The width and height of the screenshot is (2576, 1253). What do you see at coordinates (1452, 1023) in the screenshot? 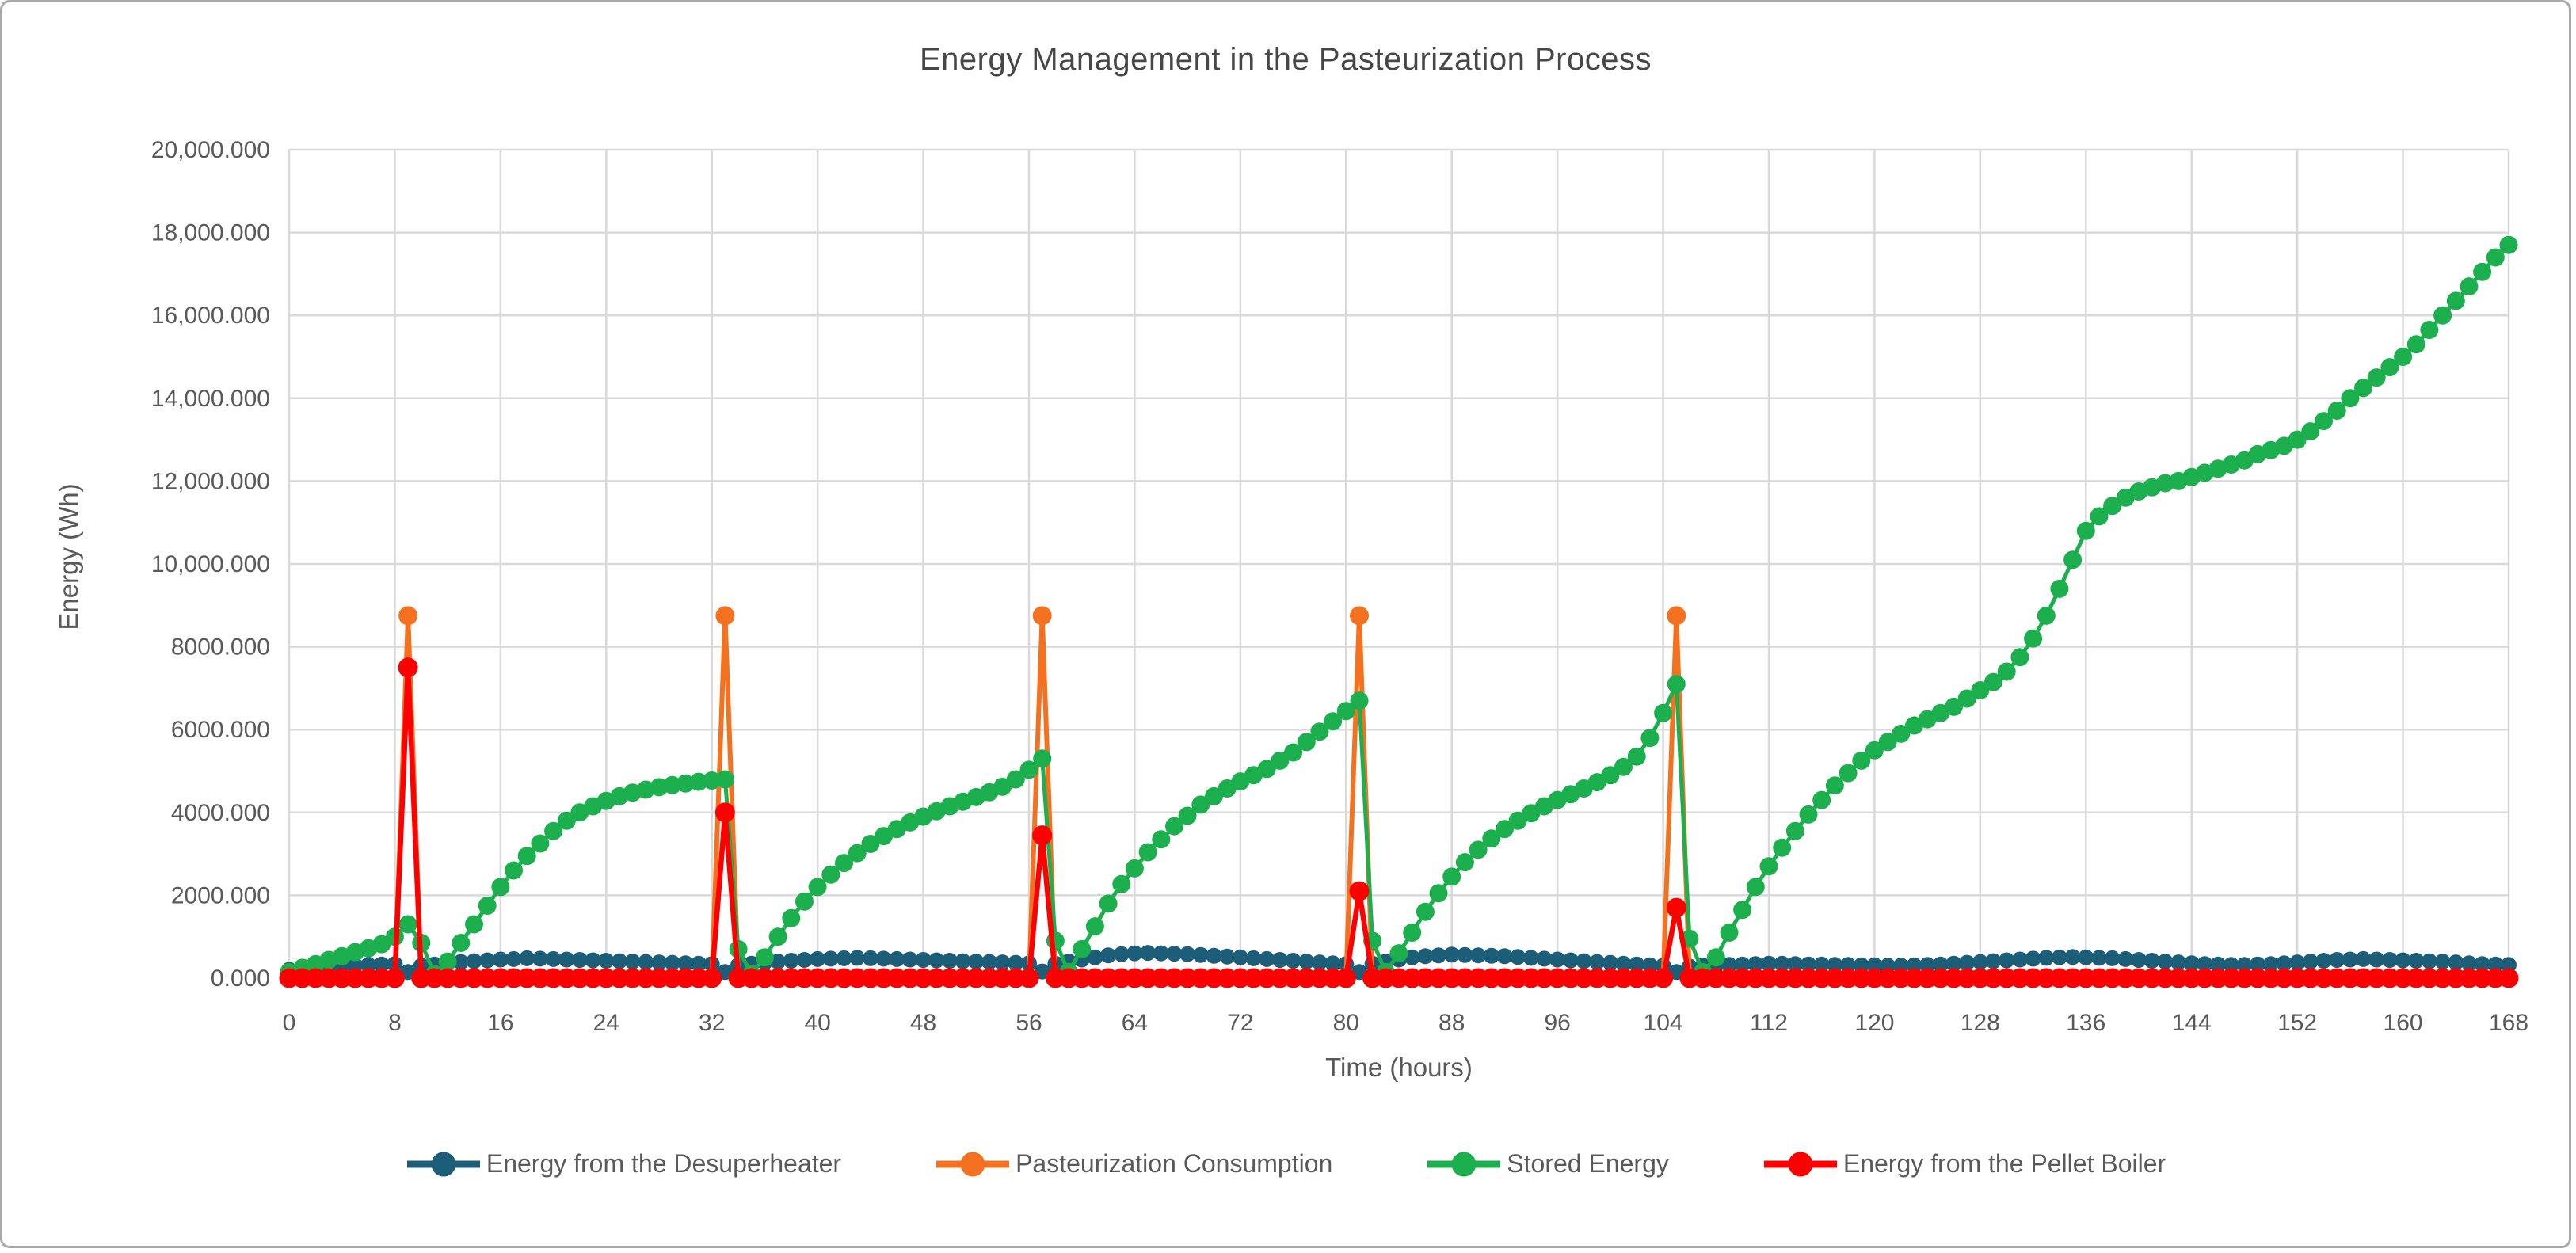
I see `x-tick-label: 88` at bounding box center [1452, 1023].